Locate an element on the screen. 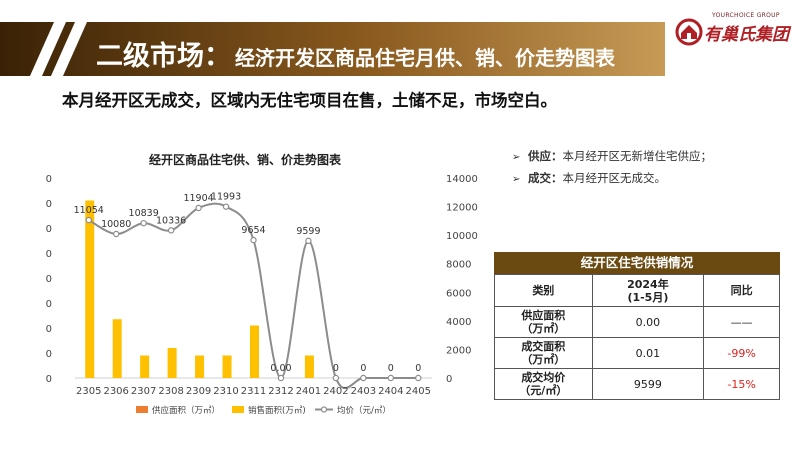  price-data-label: 11054 is located at coordinates (89, 210).